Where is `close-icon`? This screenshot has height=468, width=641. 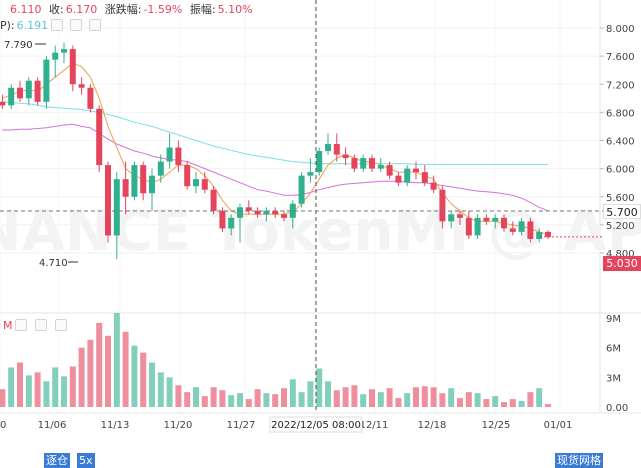
close-icon is located at coordinates (95, 25).